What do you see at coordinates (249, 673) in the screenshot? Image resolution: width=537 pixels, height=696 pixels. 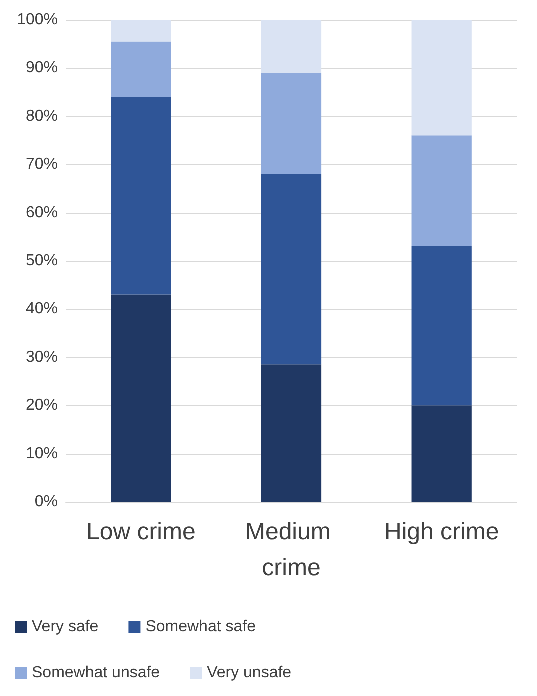 I see `legend-label: Very unsafe` at bounding box center [249, 673].